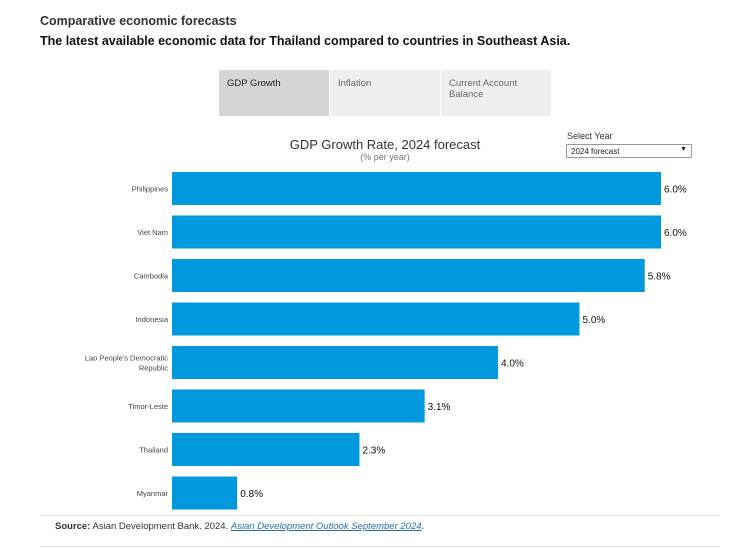 This screenshot has width=740, height=548. I want to click on value-label-myanmar: 0.8%, so click(251, 494).